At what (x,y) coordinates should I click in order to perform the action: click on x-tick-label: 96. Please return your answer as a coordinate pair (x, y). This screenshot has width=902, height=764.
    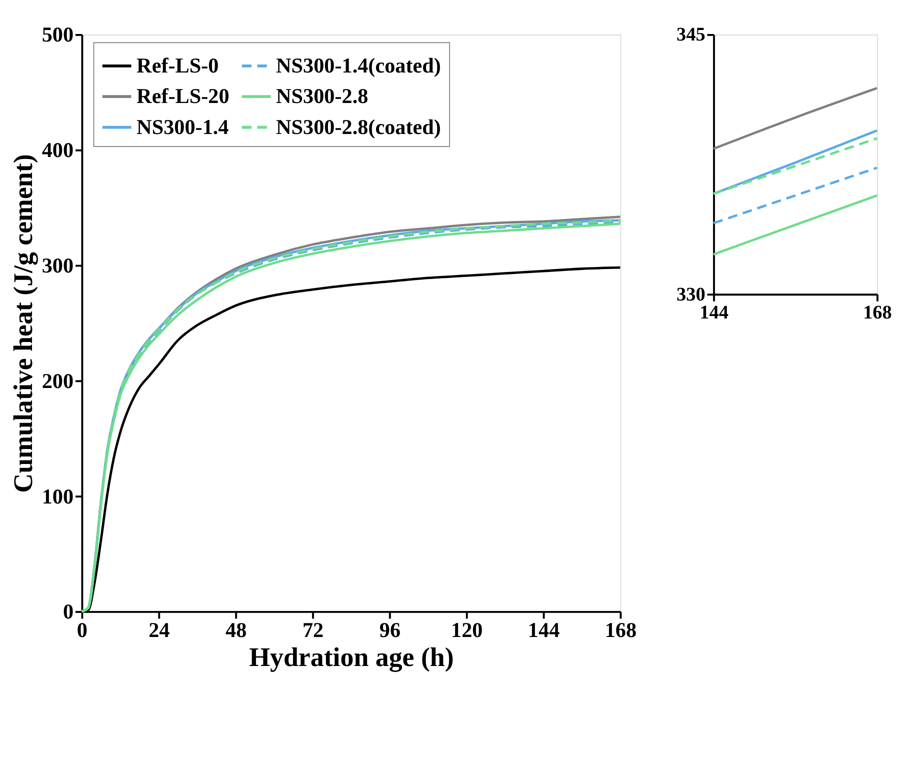
    Looking at the image, I should click on (390, 630).